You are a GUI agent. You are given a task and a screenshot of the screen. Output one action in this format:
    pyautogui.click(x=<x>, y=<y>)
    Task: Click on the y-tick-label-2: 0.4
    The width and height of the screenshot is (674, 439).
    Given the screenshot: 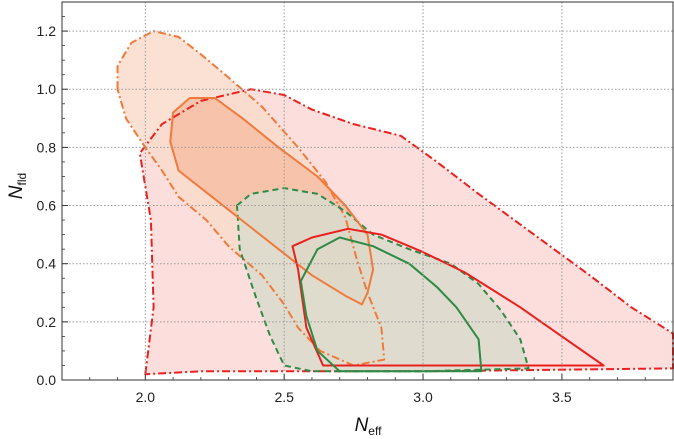 What is the action you would take?
    pyautogui.click(x=47, y=264)
    